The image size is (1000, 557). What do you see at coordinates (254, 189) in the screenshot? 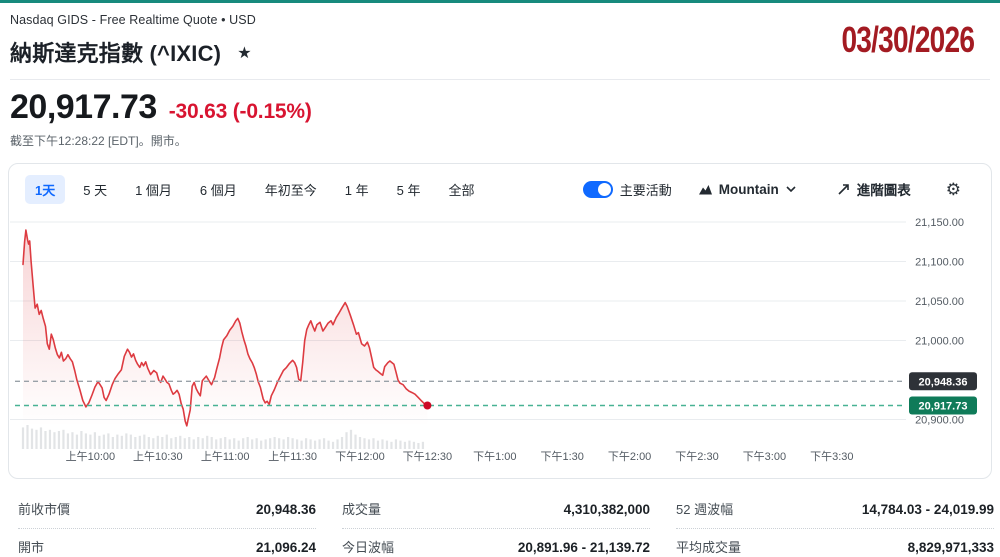
I see `range-tabs: 1天 5 天 1 個月 6 個月 年初至今 1 年 5 年 全部` at bounding box center [254, 189].